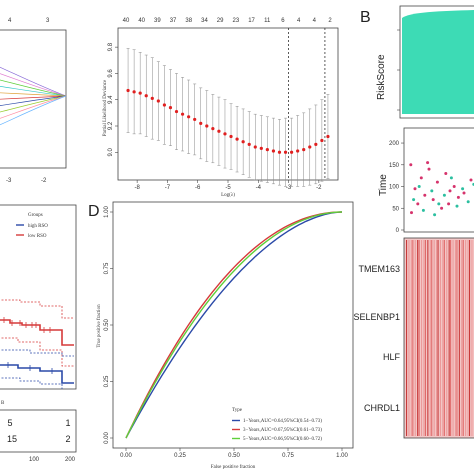 This screenshot has height=474, width=474. What do you see at coordinates (137, 188) in the screenshot?
I see `panel-a2-x-tick-label: -8` at bounding box center [137, 188].